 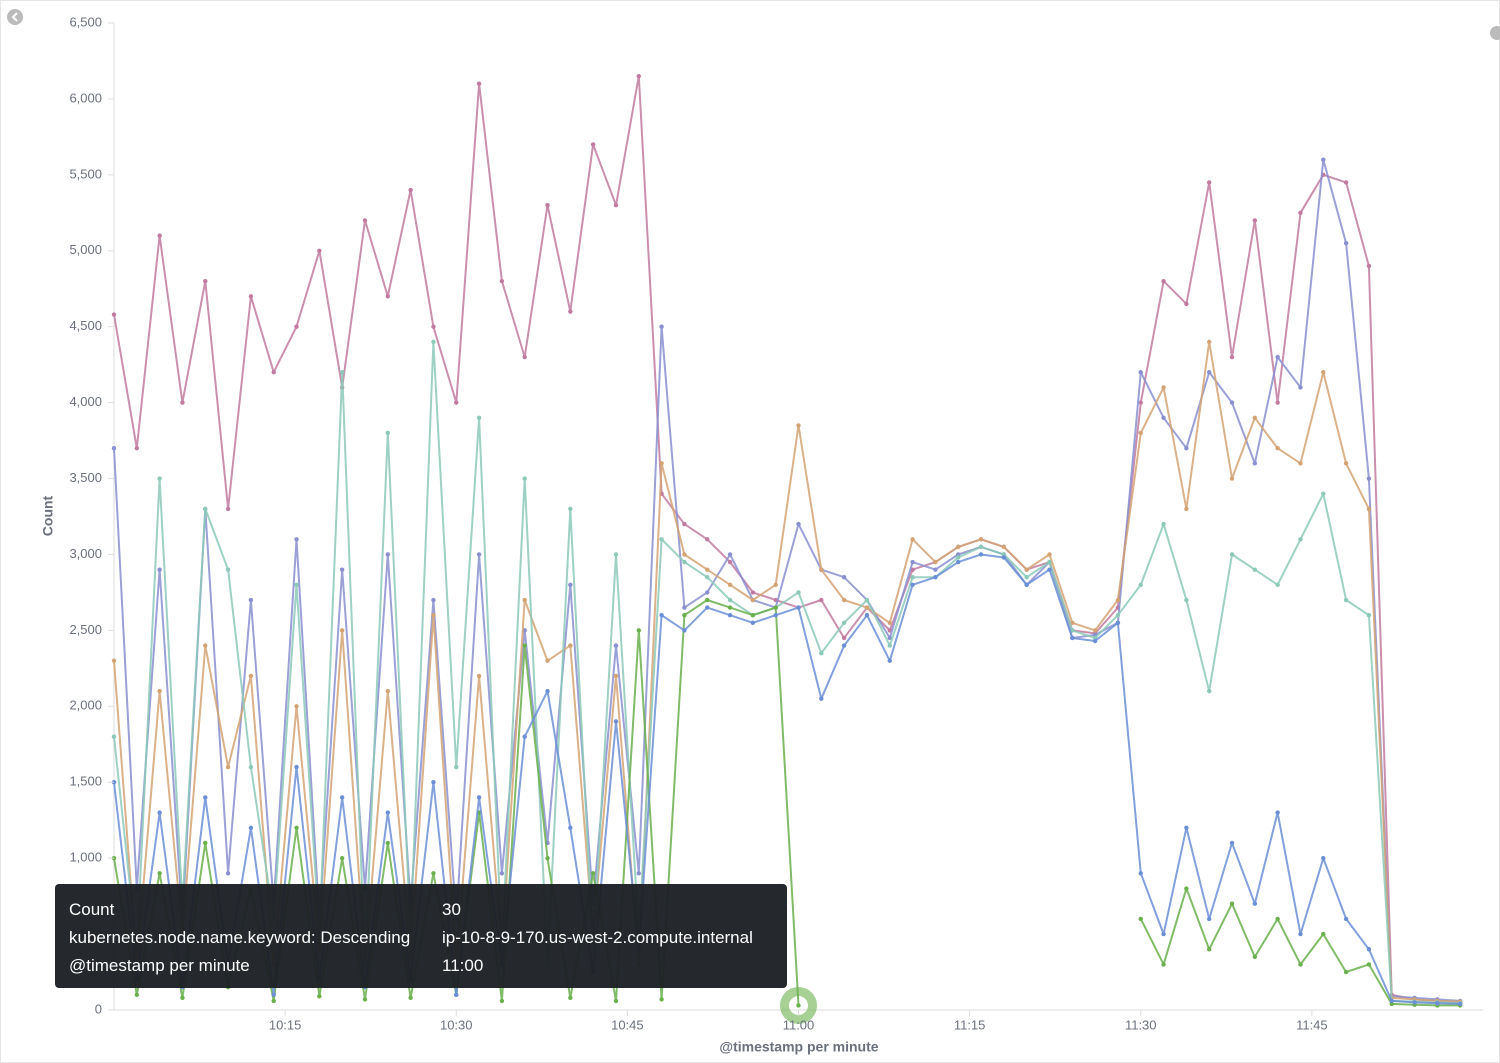 What do you see at coordinates (1495, 33) in the screenshot?
I see `expand-icon` at bounding box center [1495, 33].